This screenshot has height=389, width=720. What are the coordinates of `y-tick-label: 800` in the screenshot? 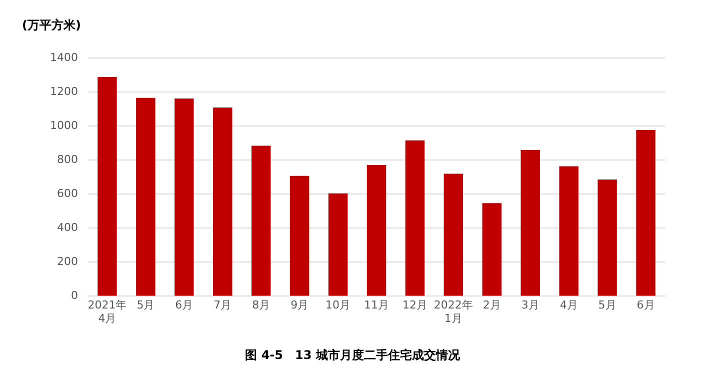 It's located at (67, 159).